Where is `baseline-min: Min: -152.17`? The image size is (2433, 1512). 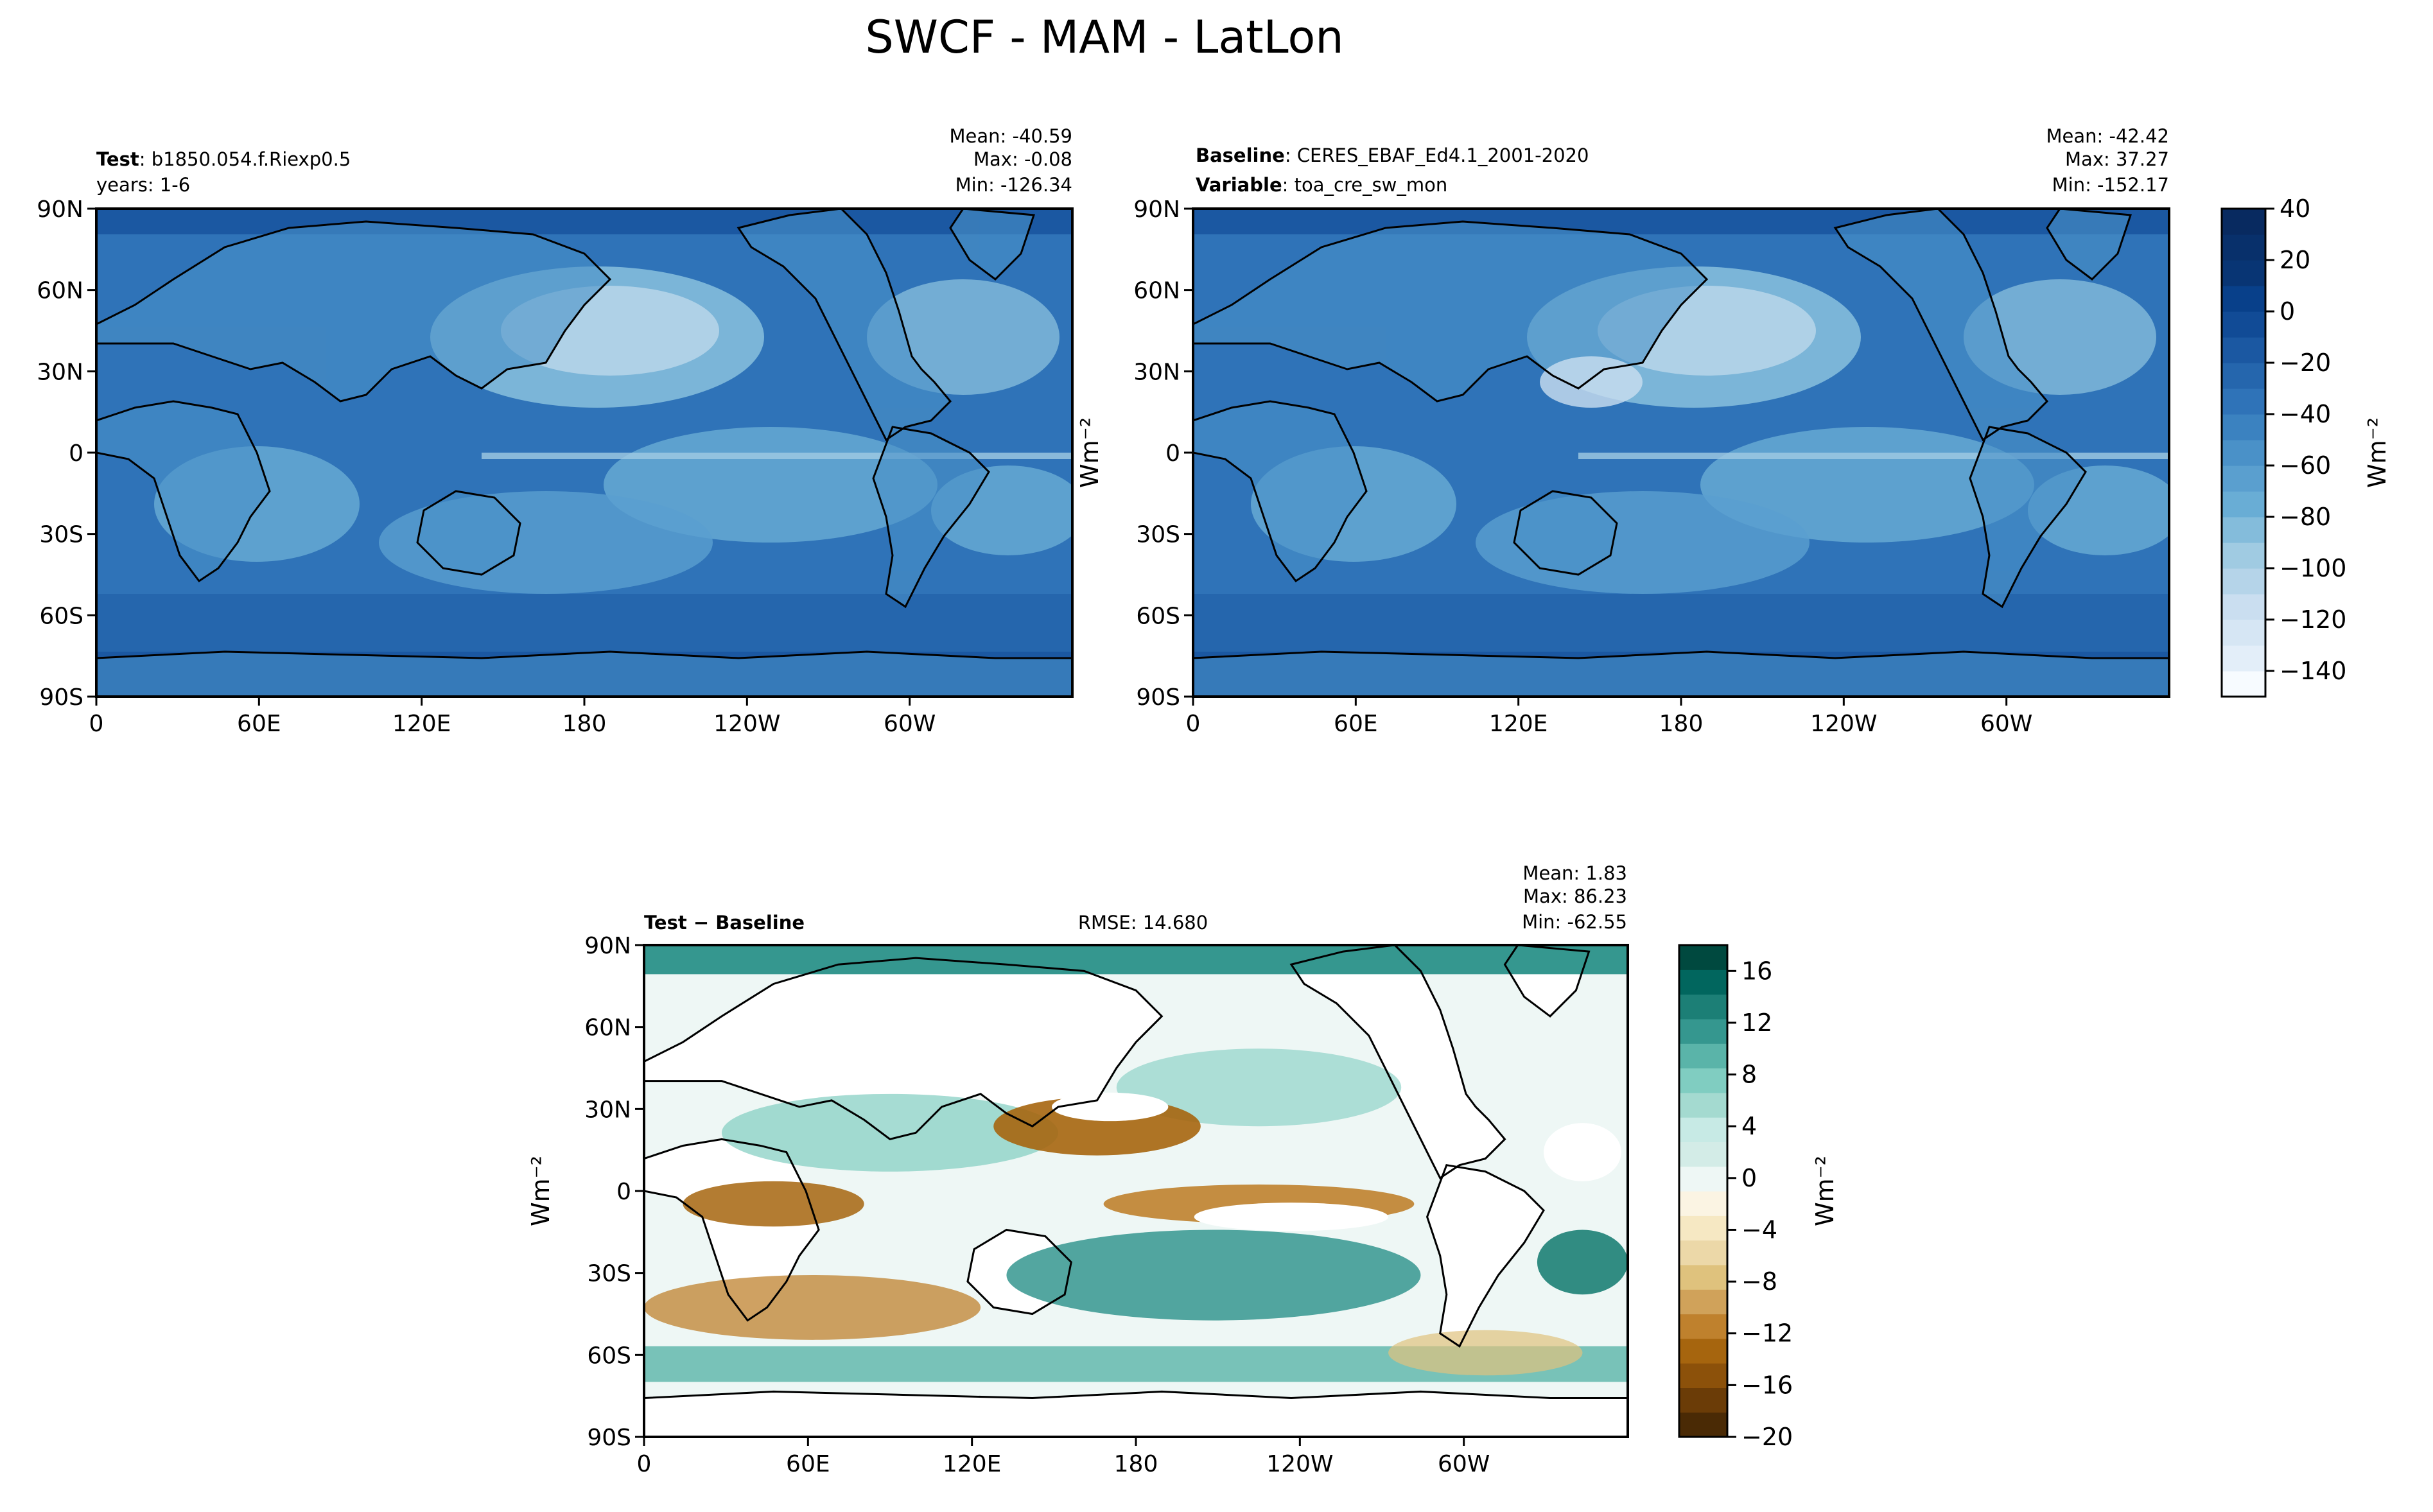 baseline-min: Min: -152.17 is located at coordinates (2110, 185).